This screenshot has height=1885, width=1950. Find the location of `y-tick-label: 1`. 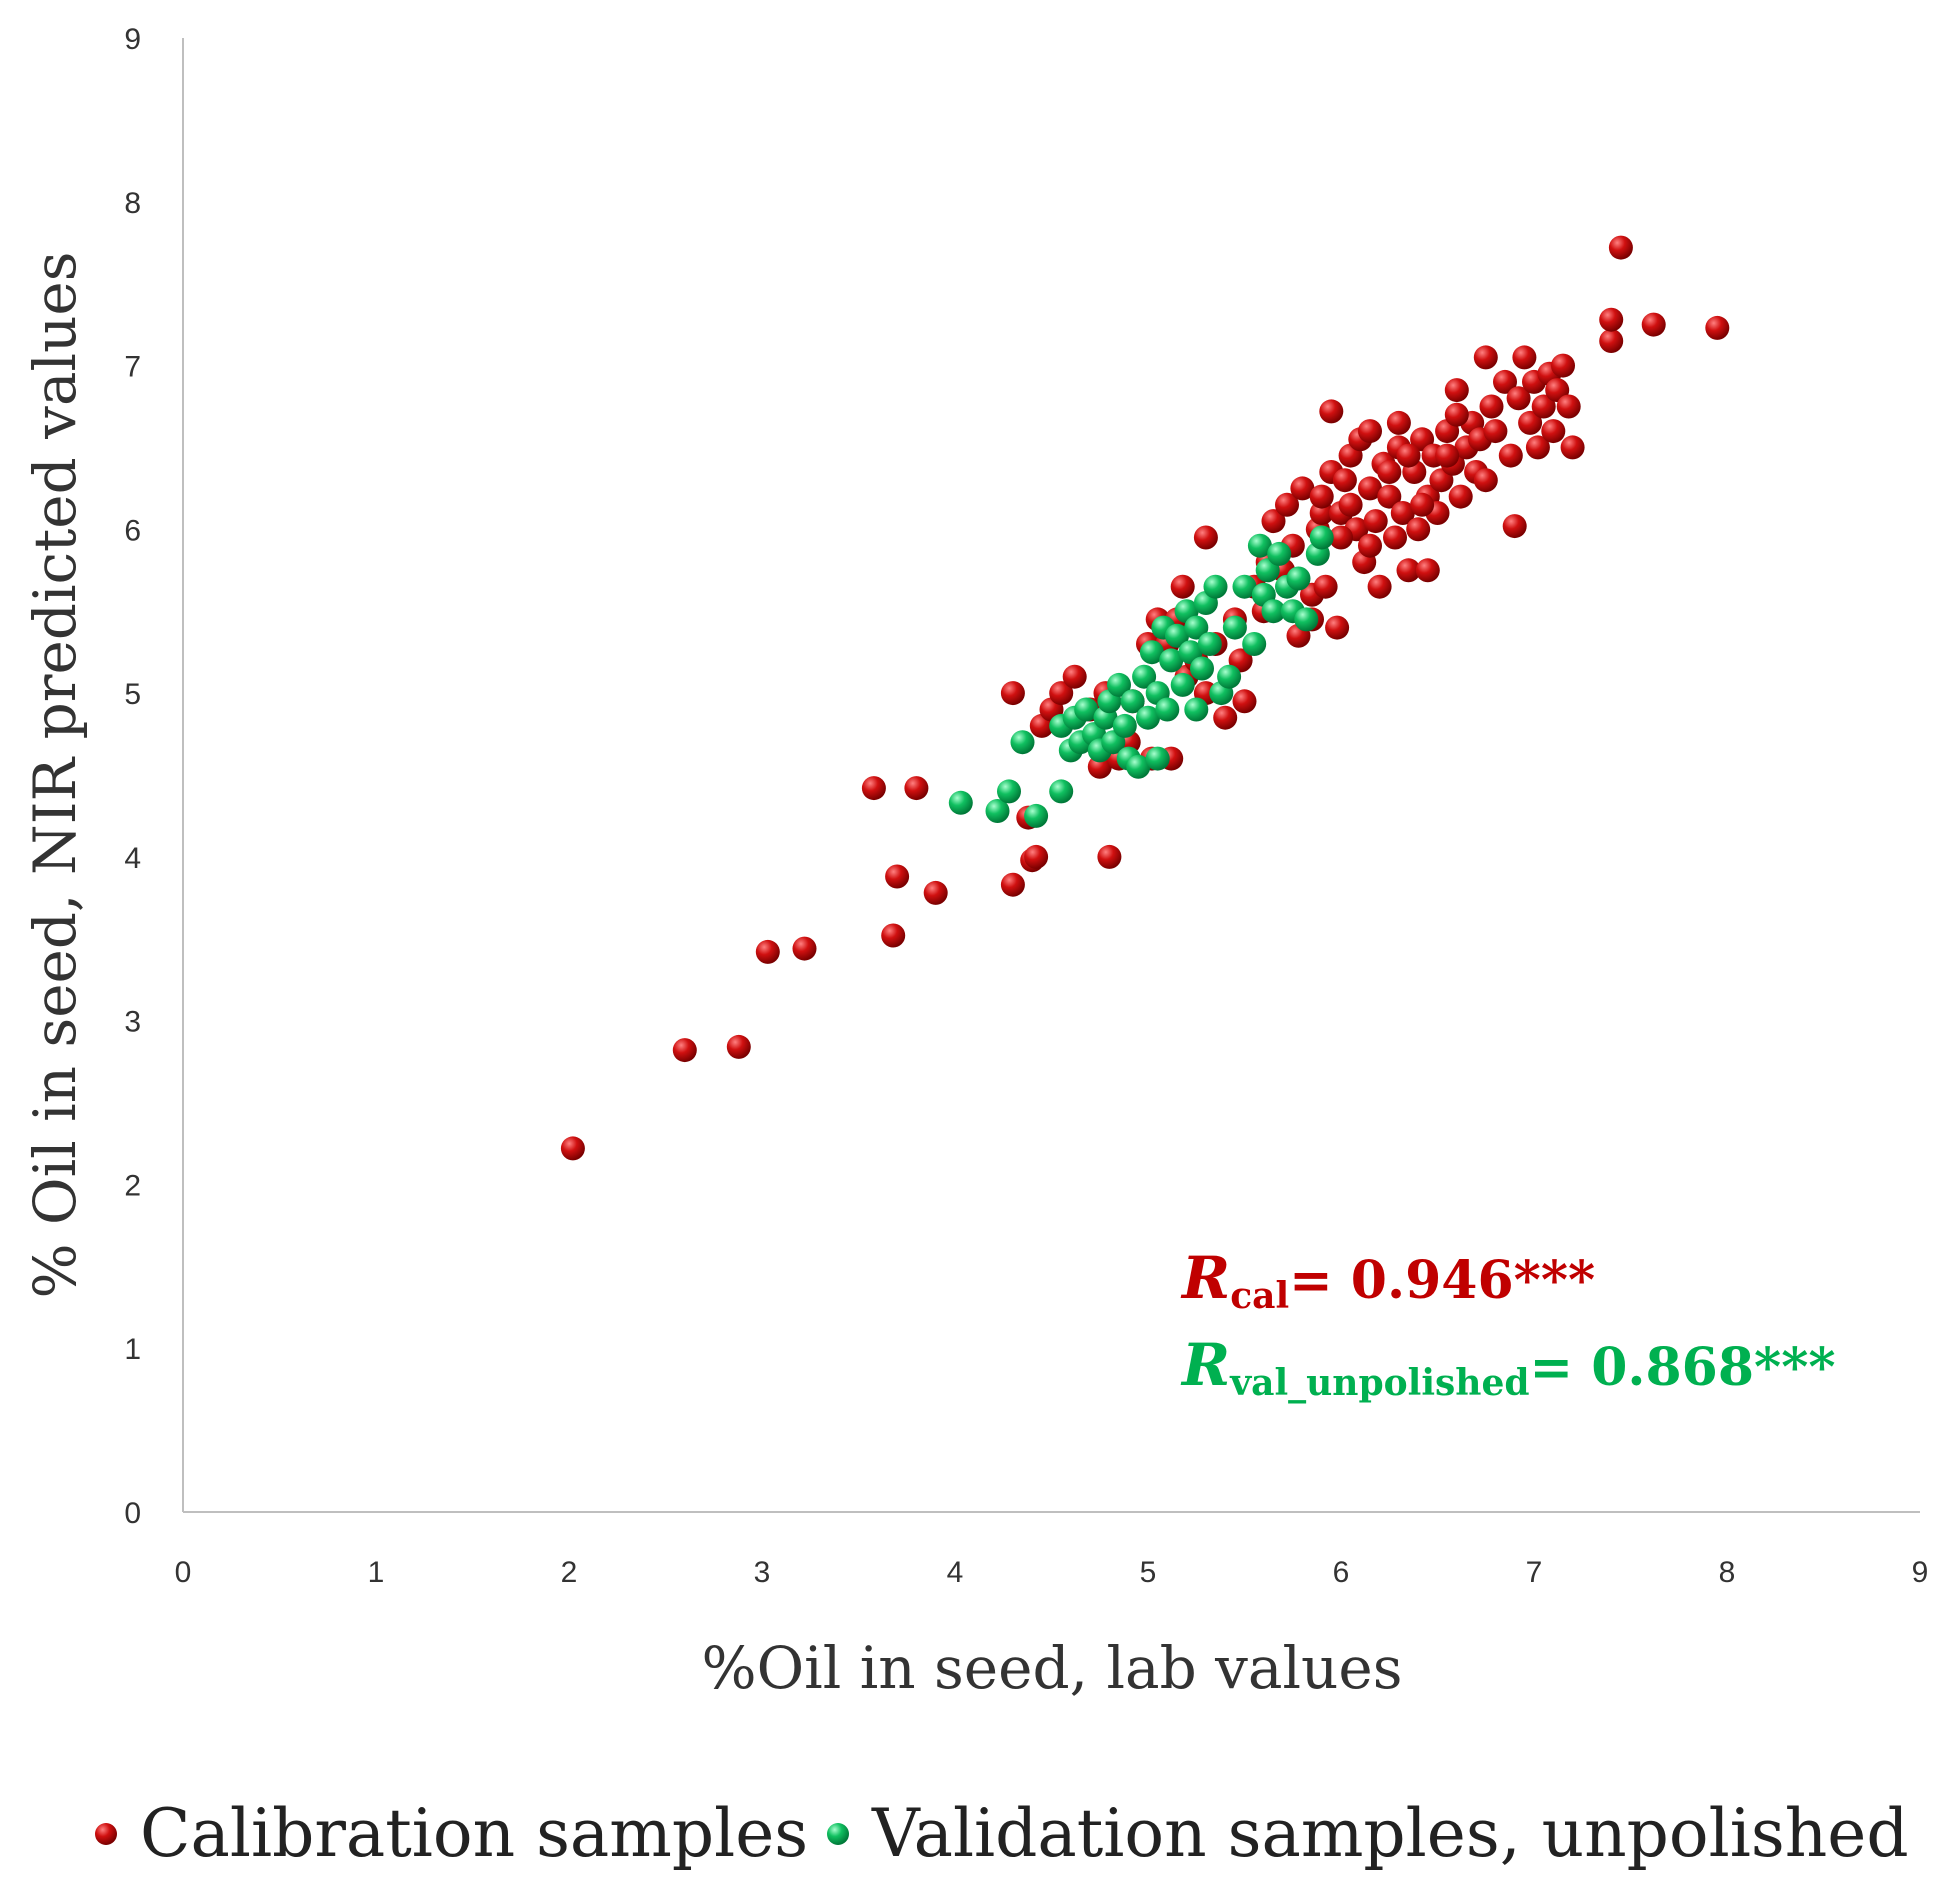

y-tick-label: 1 is located at coordinates (132, 1349).